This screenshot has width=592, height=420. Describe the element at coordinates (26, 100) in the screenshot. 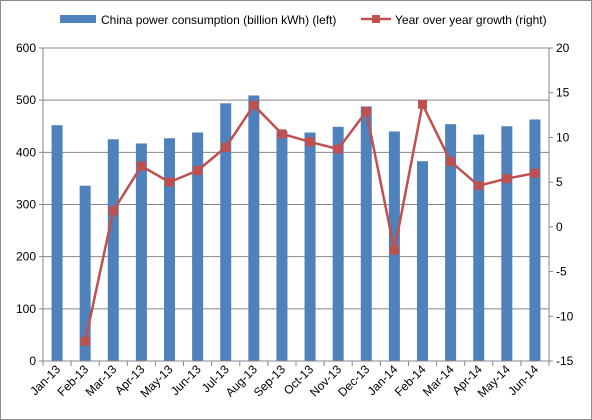

I see `left-tick-label: 500` at that location.